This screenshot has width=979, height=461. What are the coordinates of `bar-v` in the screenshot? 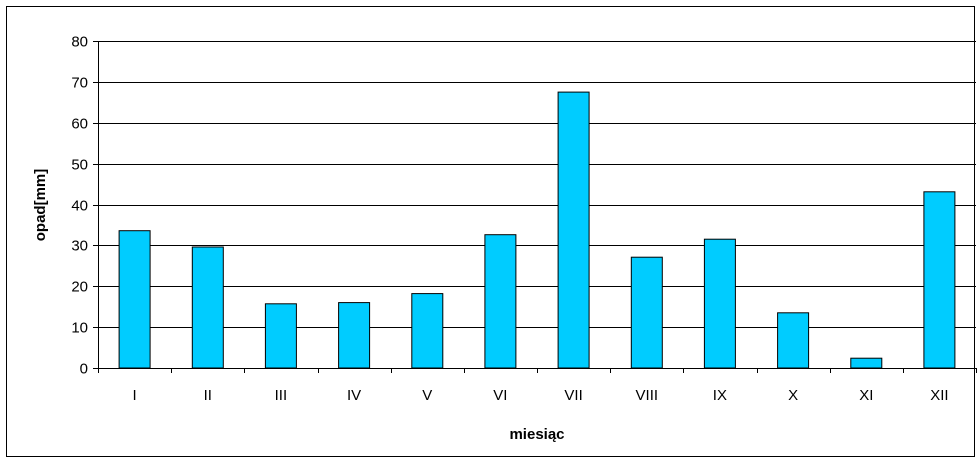 It's located at (427, 331).